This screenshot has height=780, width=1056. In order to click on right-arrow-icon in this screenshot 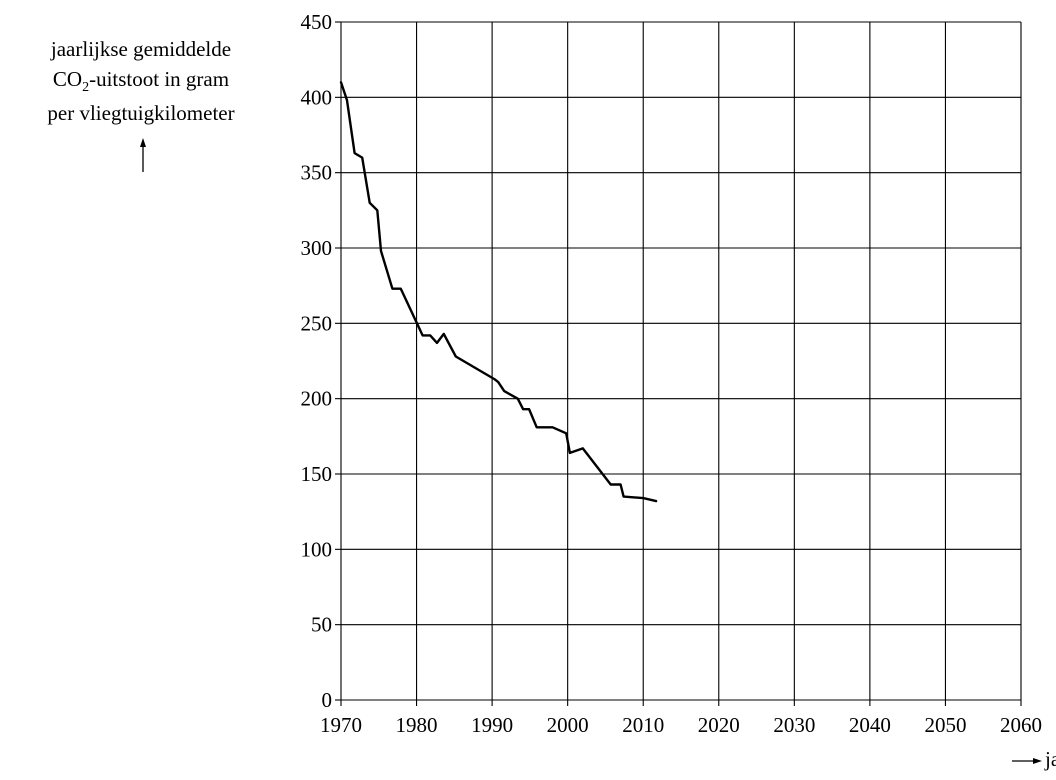, I will do `click(1027, 761)`.